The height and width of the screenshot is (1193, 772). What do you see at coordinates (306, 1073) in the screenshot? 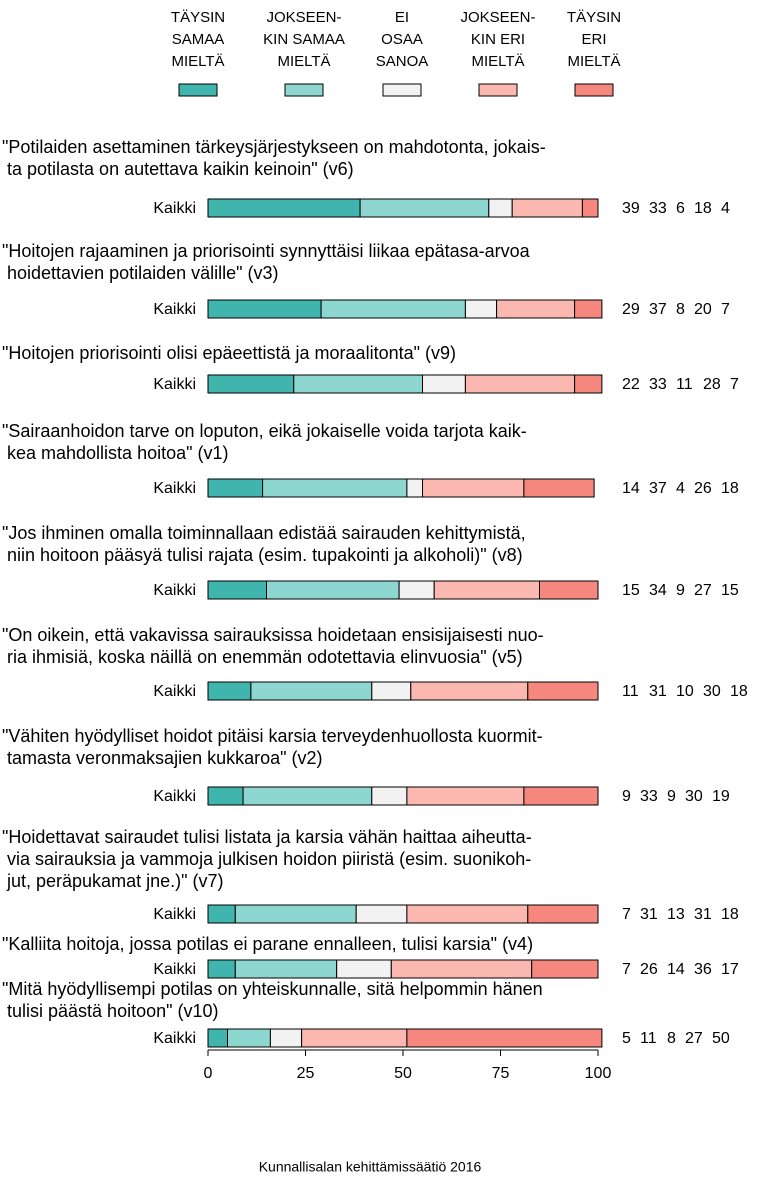
I see `x-tick-label: 25` at bounding box center [306, 1073].